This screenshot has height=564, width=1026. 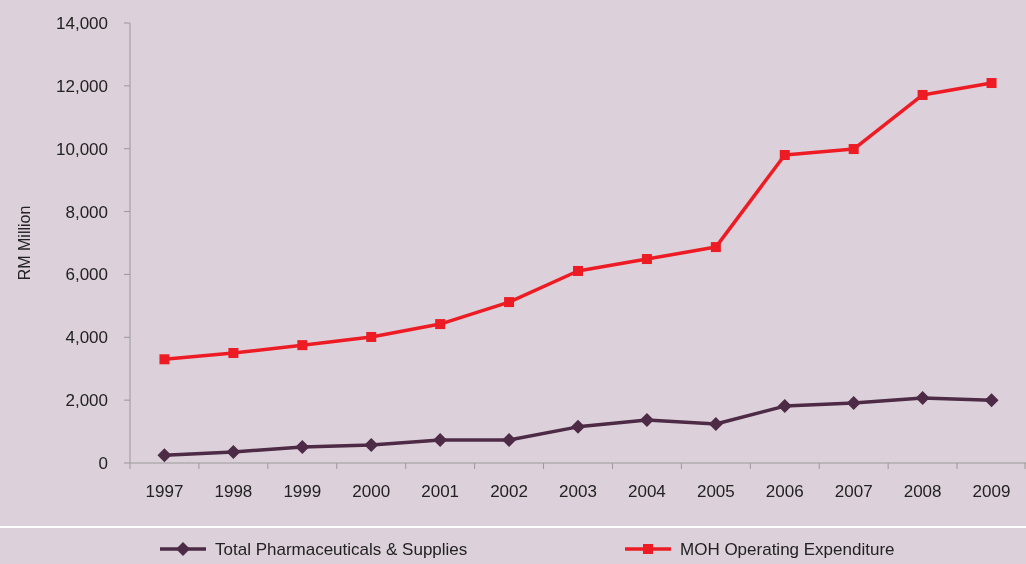 What do you see at coordinates (715, 491) in the screenshot?
I see `x-tick-label: 2005` at bounding box center [715, 491].